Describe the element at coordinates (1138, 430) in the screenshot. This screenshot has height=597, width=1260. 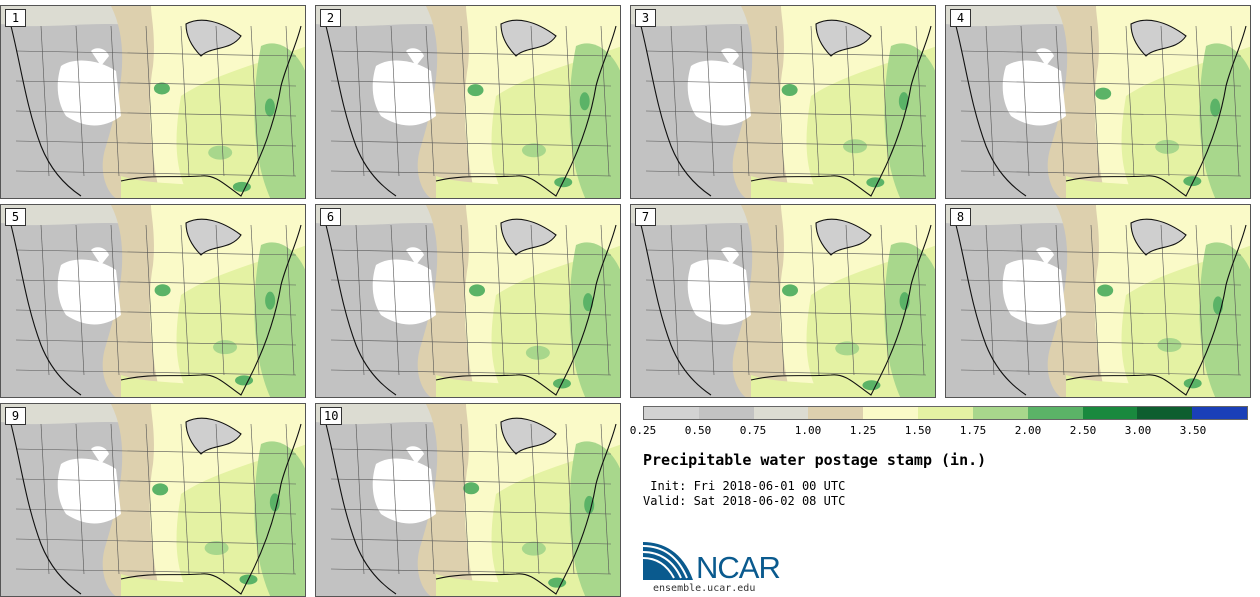
I see `colorbar-tick-label: 3.00` at that location.